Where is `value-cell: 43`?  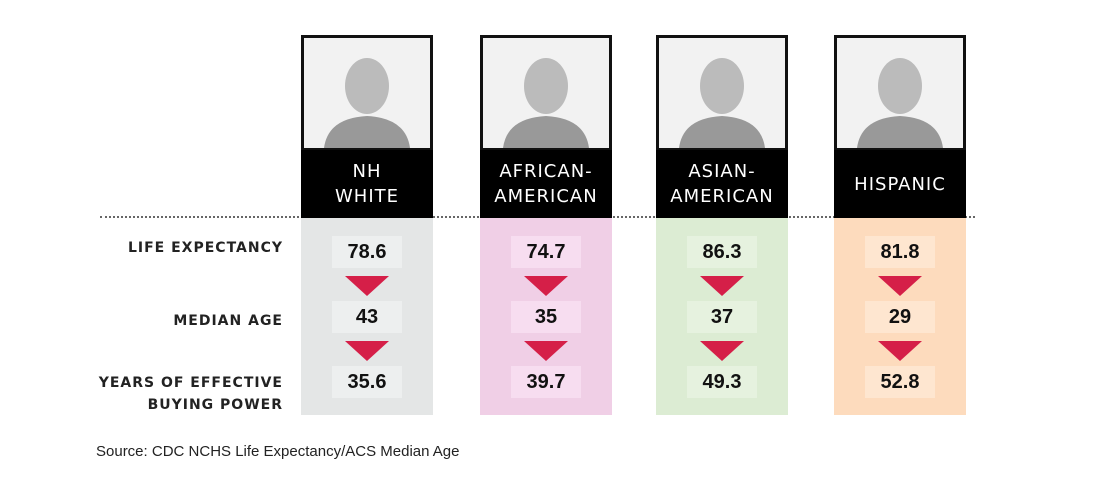
value-cell: 43 is located at coordinates (367, 317).